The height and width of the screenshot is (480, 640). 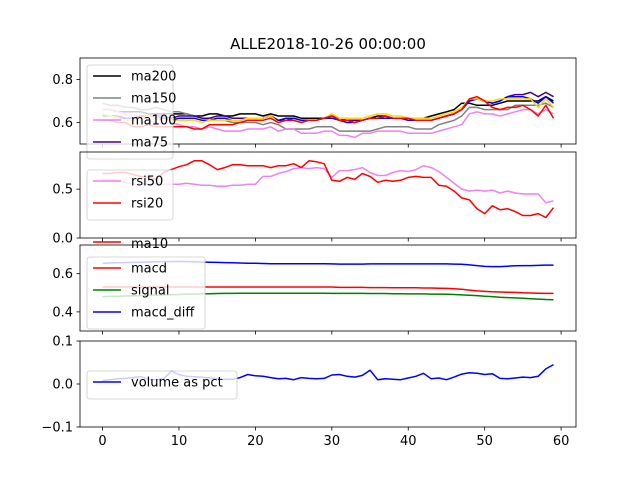 What do you see at coordinates (163, 313) in the screenshot?
I see `legend-label: macd_diff` at bounding box center [163, 313].